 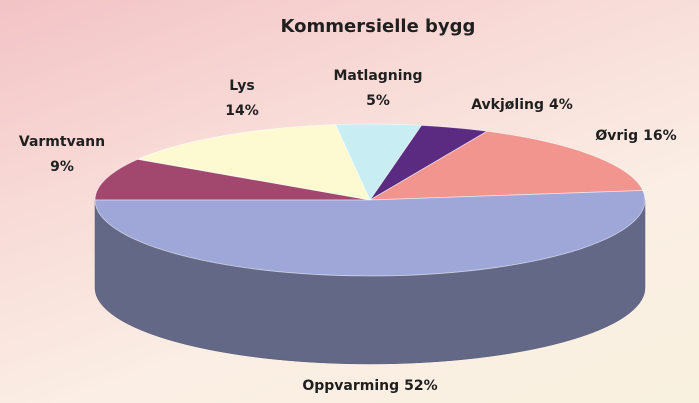 What do you see at coordinates (242, 98) in the screenshot?
I see `data-label: Lys 14%` at bounding box center [242, 98].